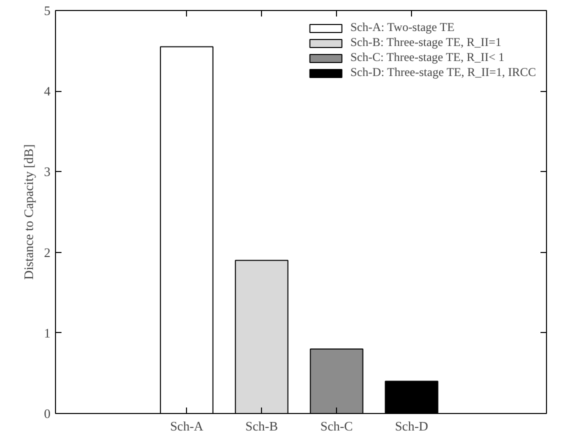 This screenshot has height=443, width=576. I want to click on y-tick-label: 5, so click(47, 10).